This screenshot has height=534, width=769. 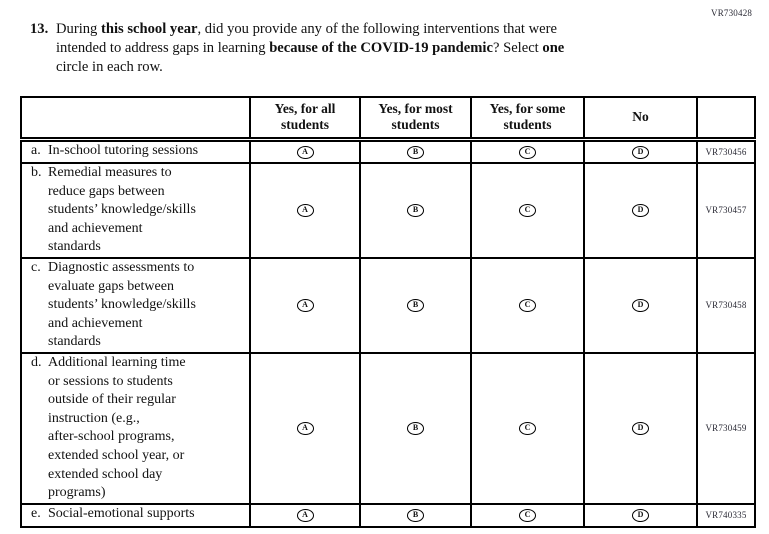 What do you see at coordinates (726, 151) in the screenshot?
I see `row-code: VR730456` at bounding box center [726, 151].